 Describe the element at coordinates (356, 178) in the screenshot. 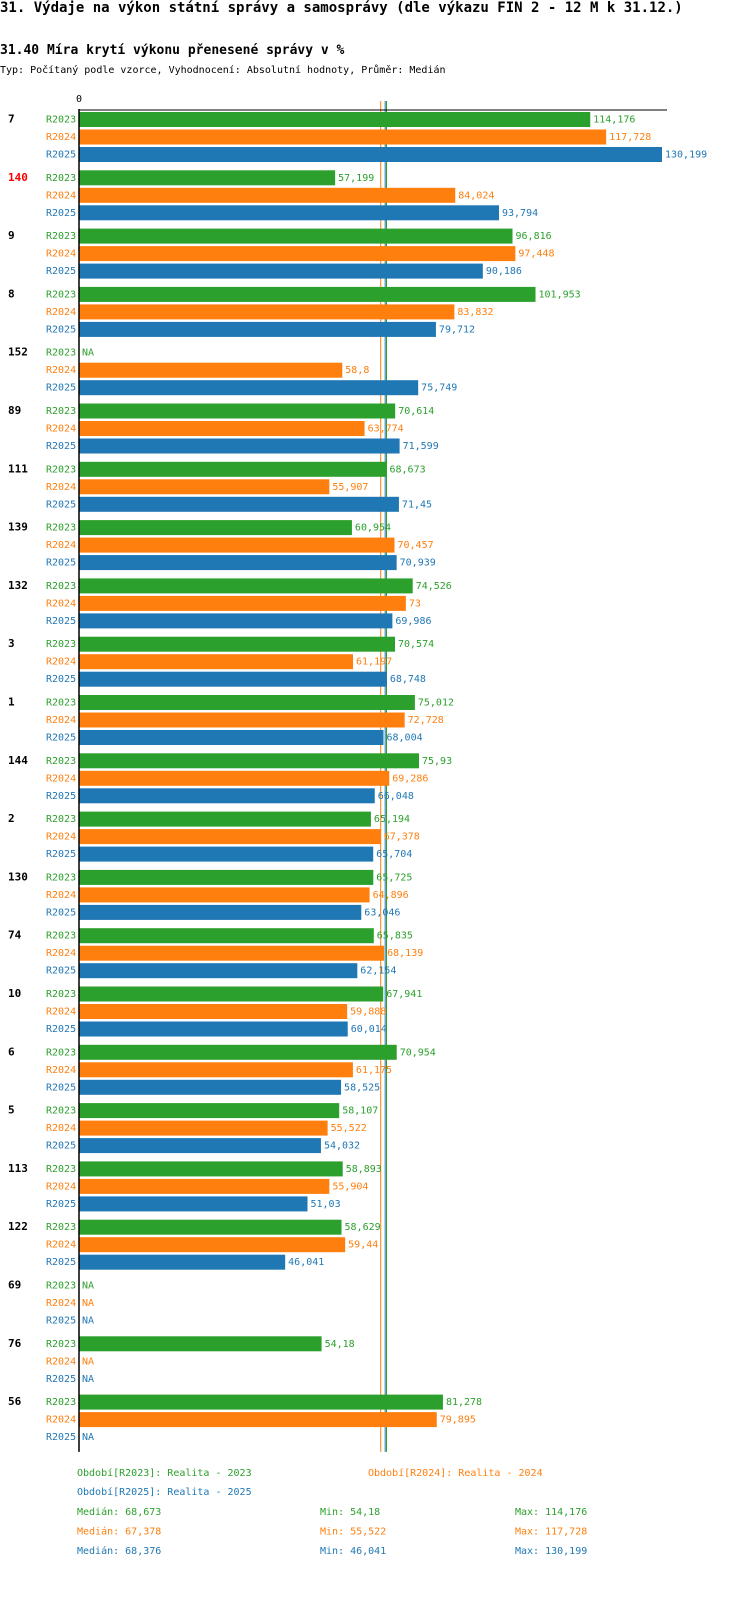

I see `data-label: 57,199` at that location.